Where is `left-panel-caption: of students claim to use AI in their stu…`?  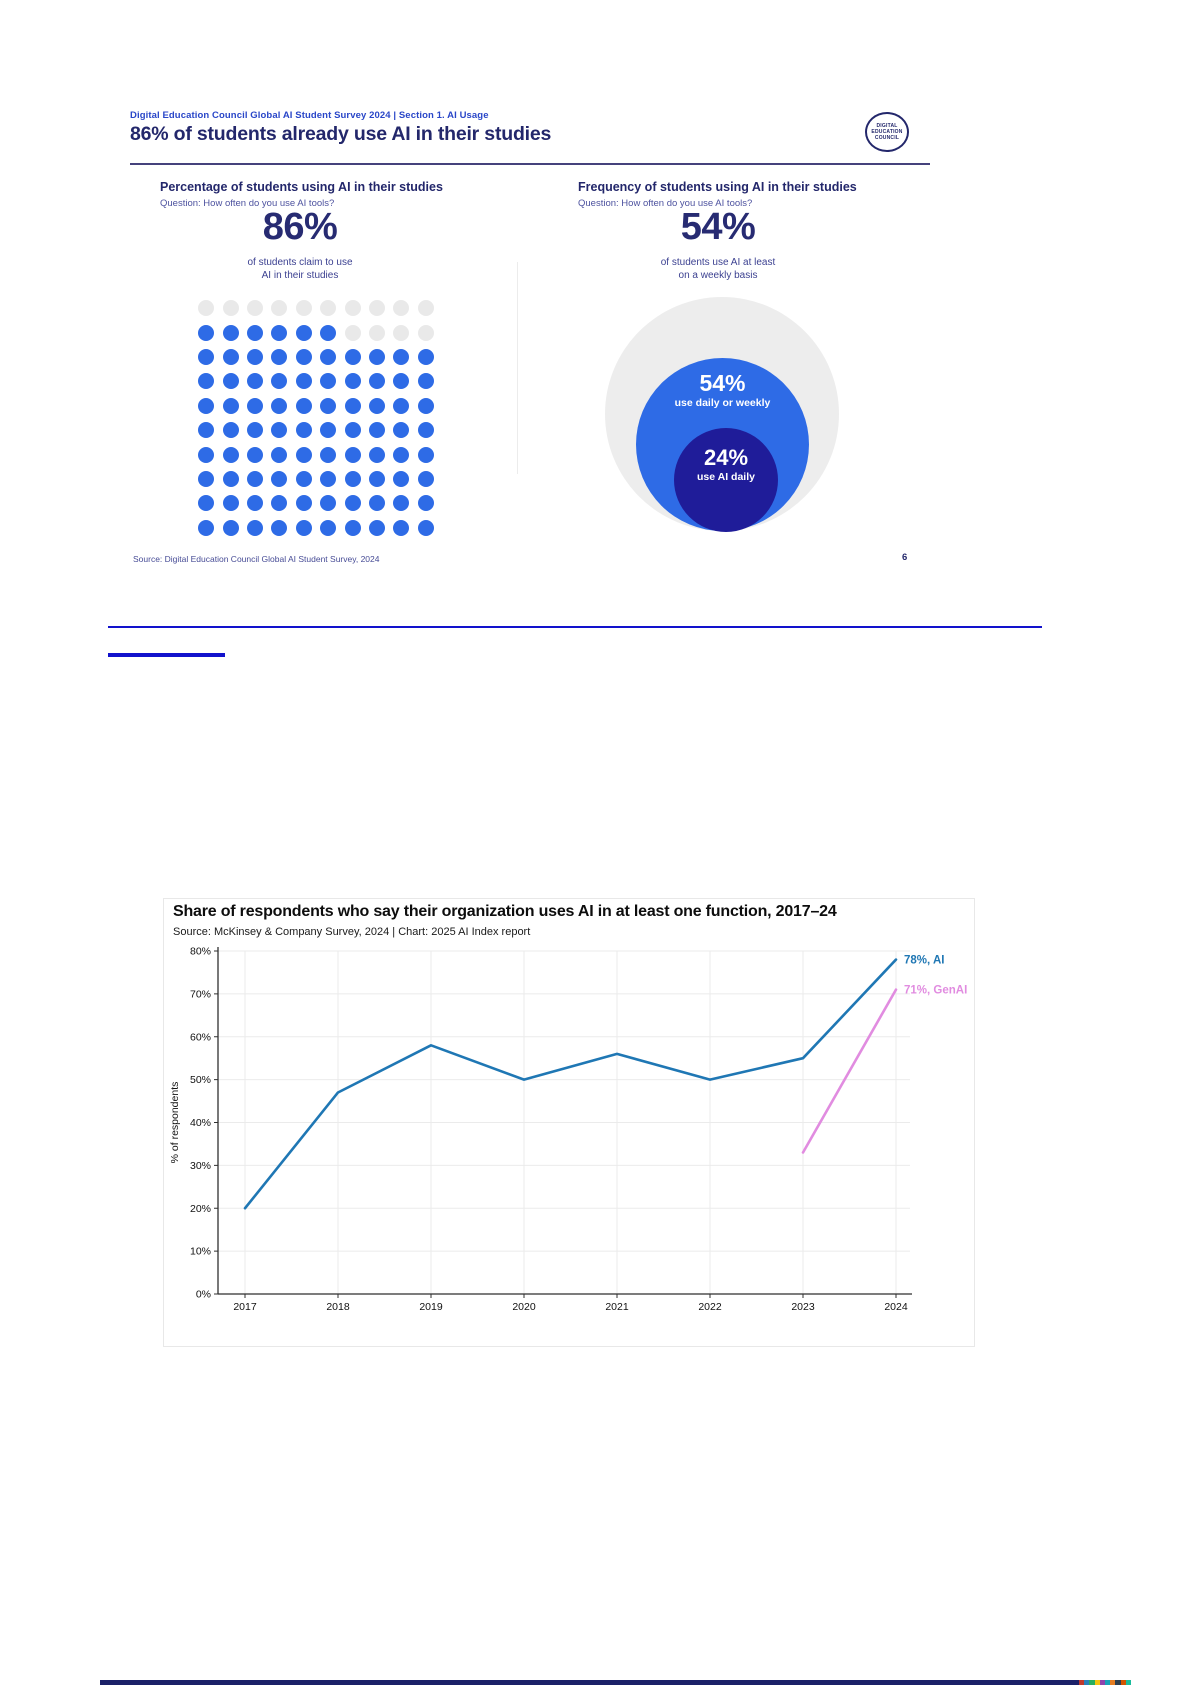
left-panel-caption: of students claim to use AI in their stu… is located at coordinates (300, 269).